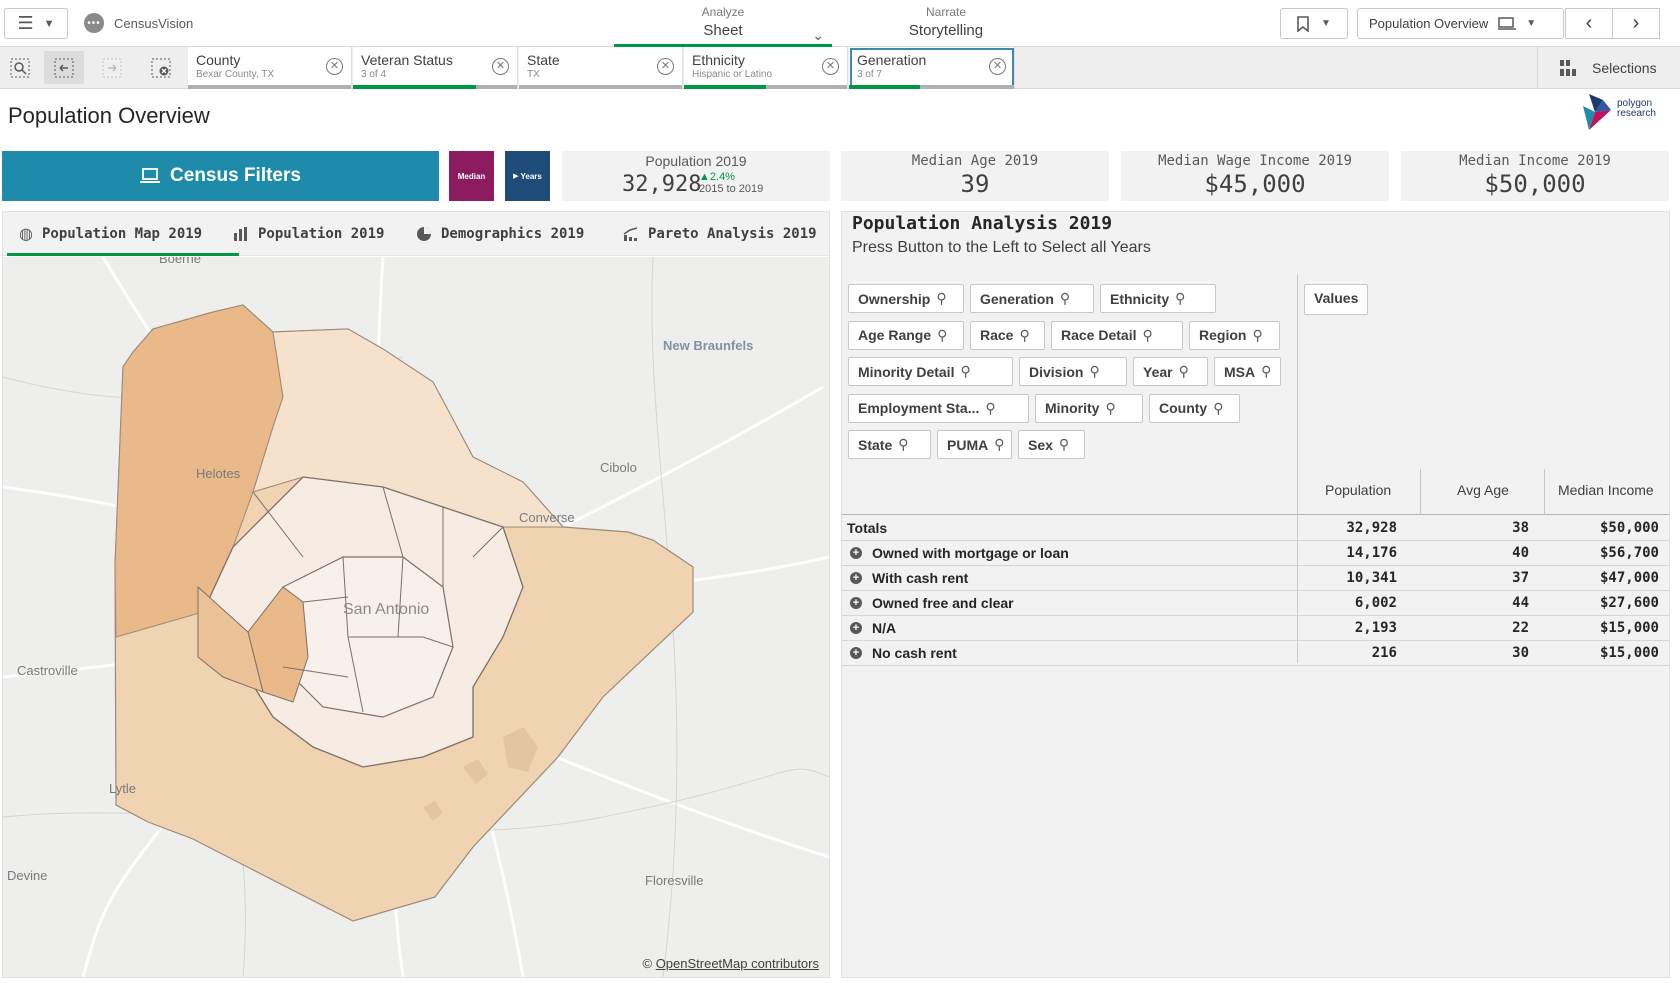 The height and width of the screenshot is (983, 1680). I want to click on column-header-population: Population, so click(1358, 490).